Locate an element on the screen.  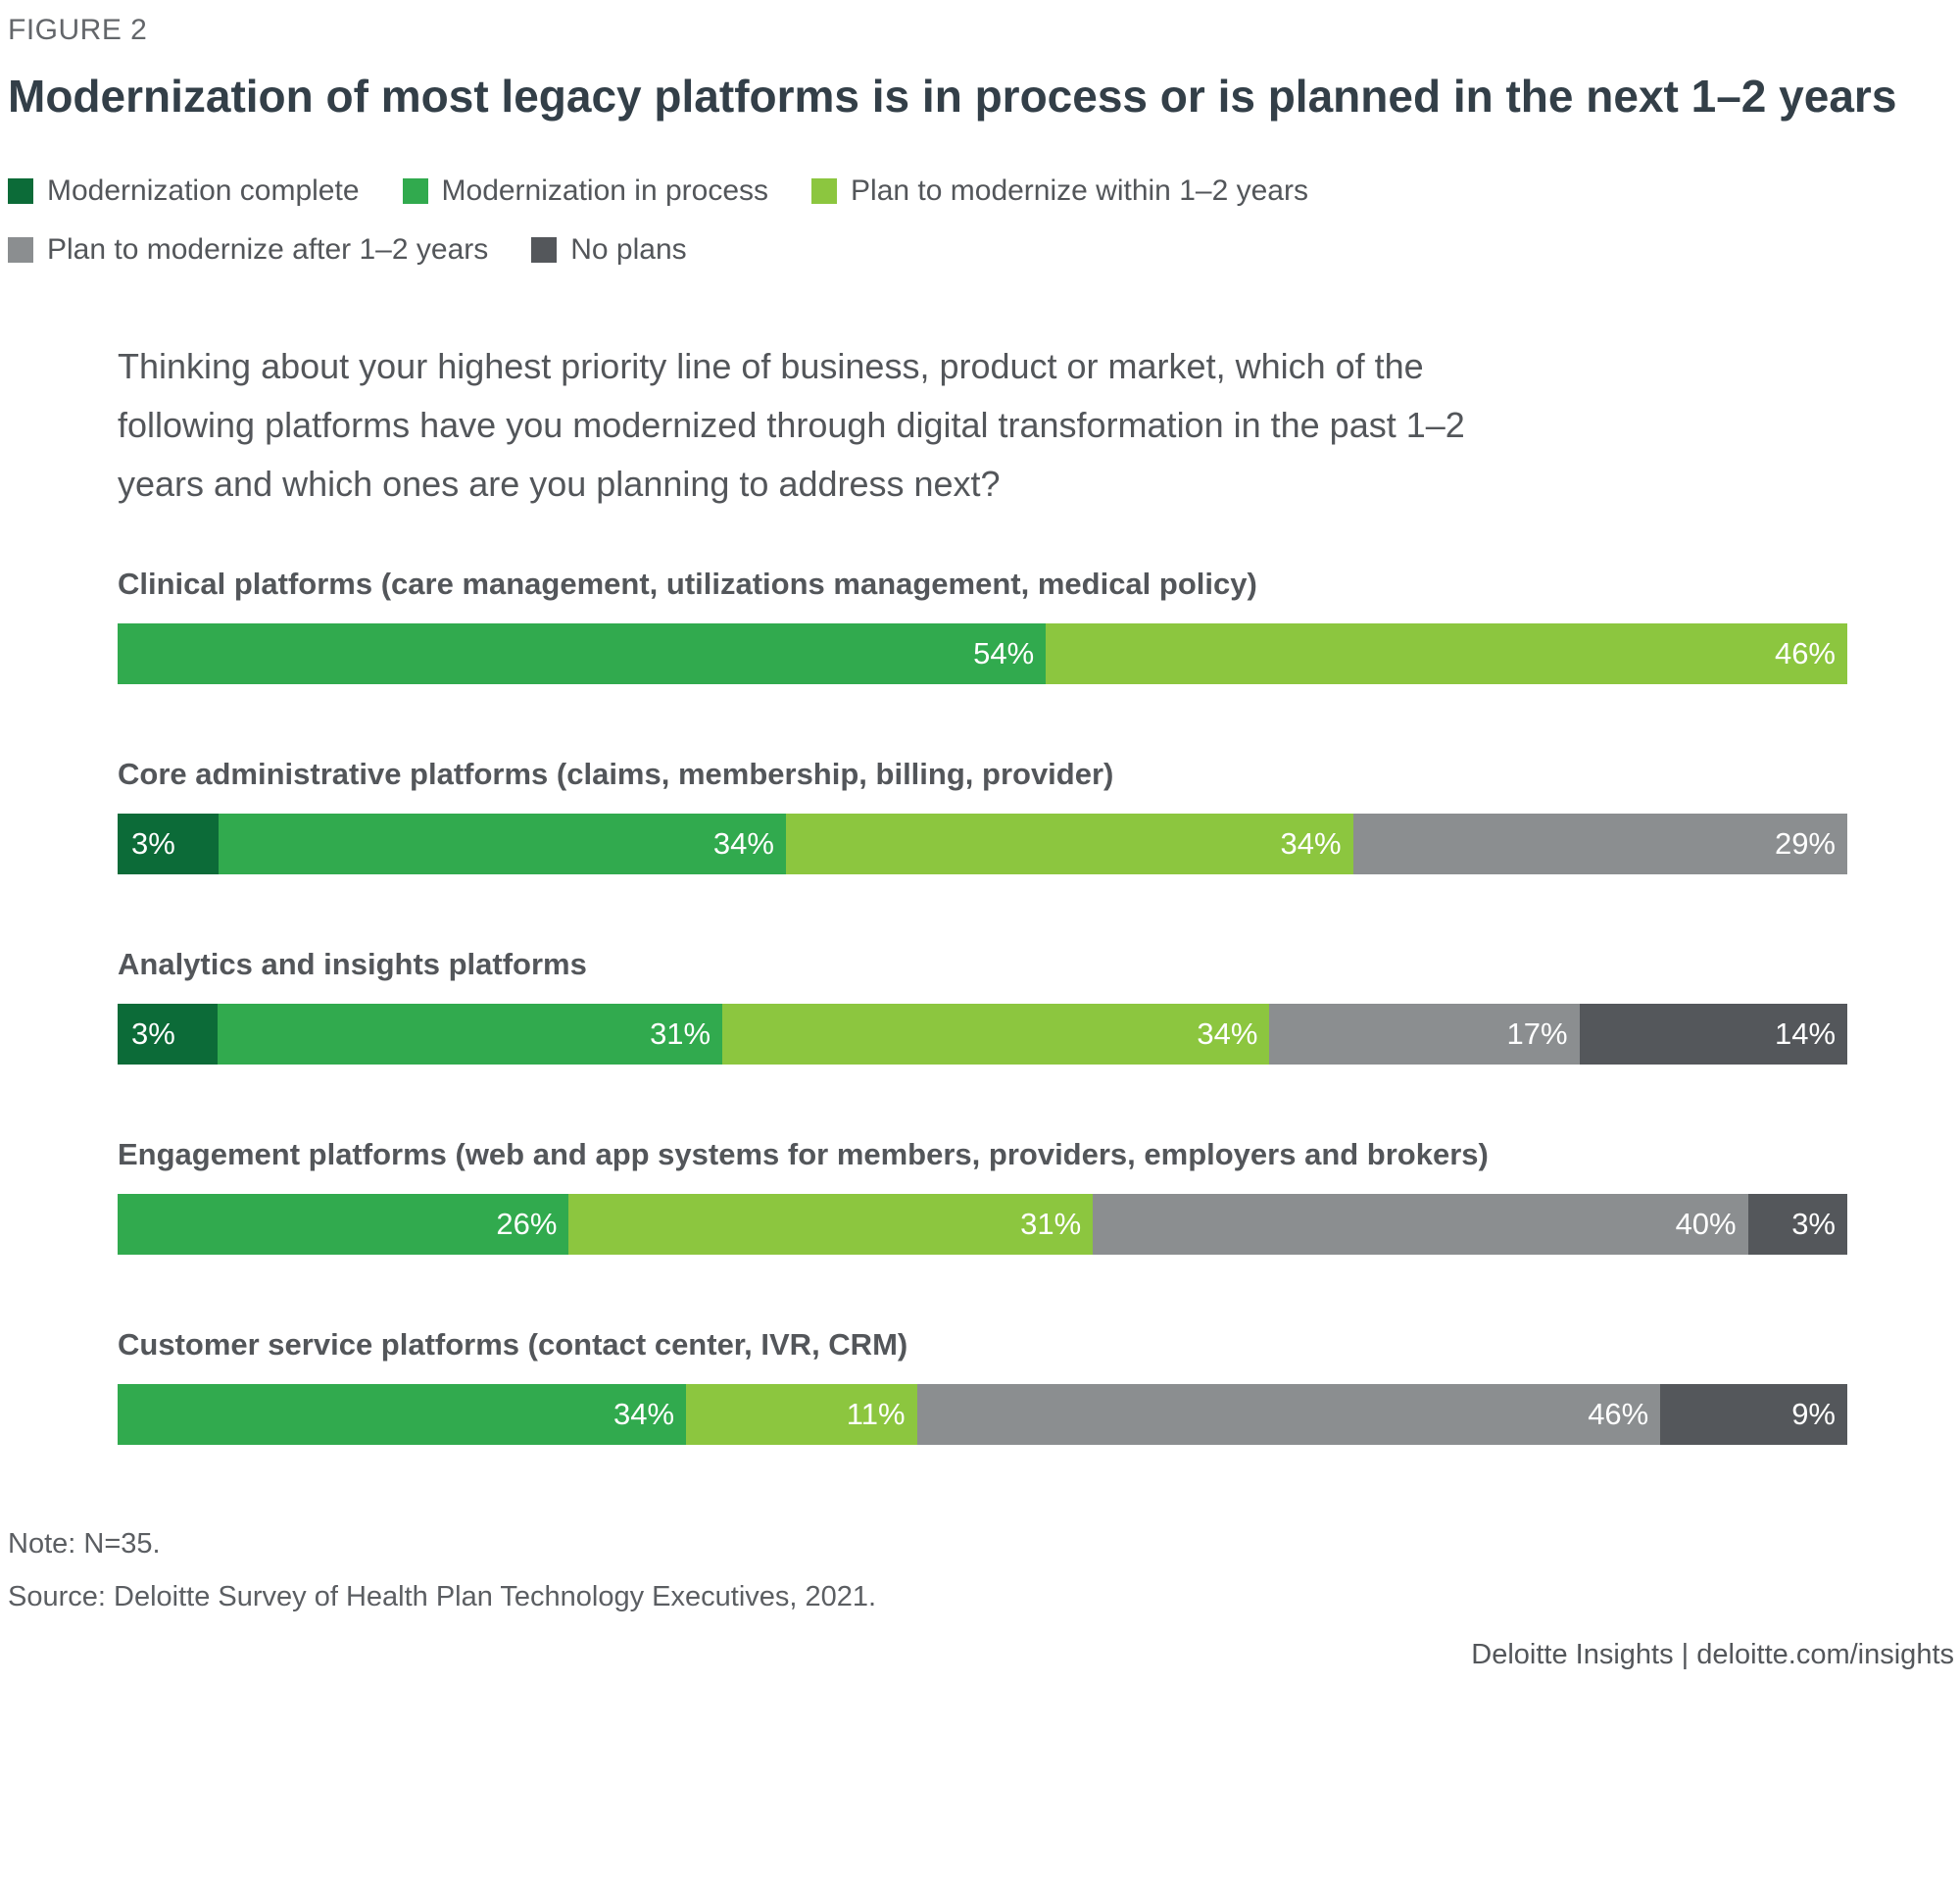
category-label: Analytics and insights platforms is located at coordinates (352, 964).